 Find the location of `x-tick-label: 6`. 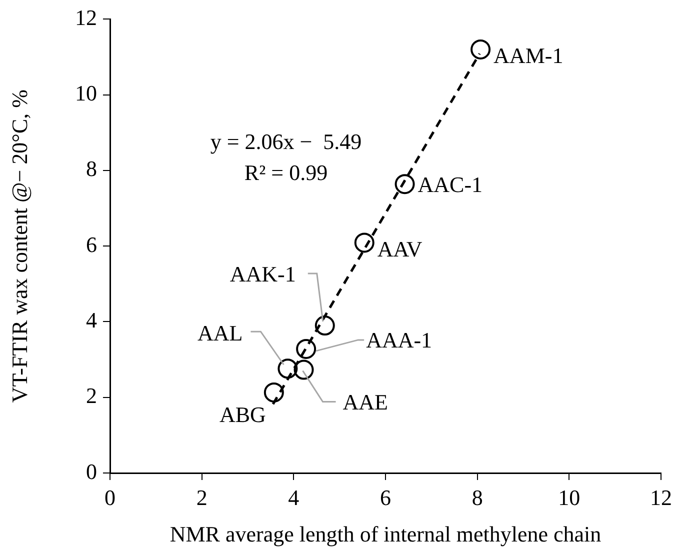

x-tick-label: 6 is located at coordinates (385, 497).